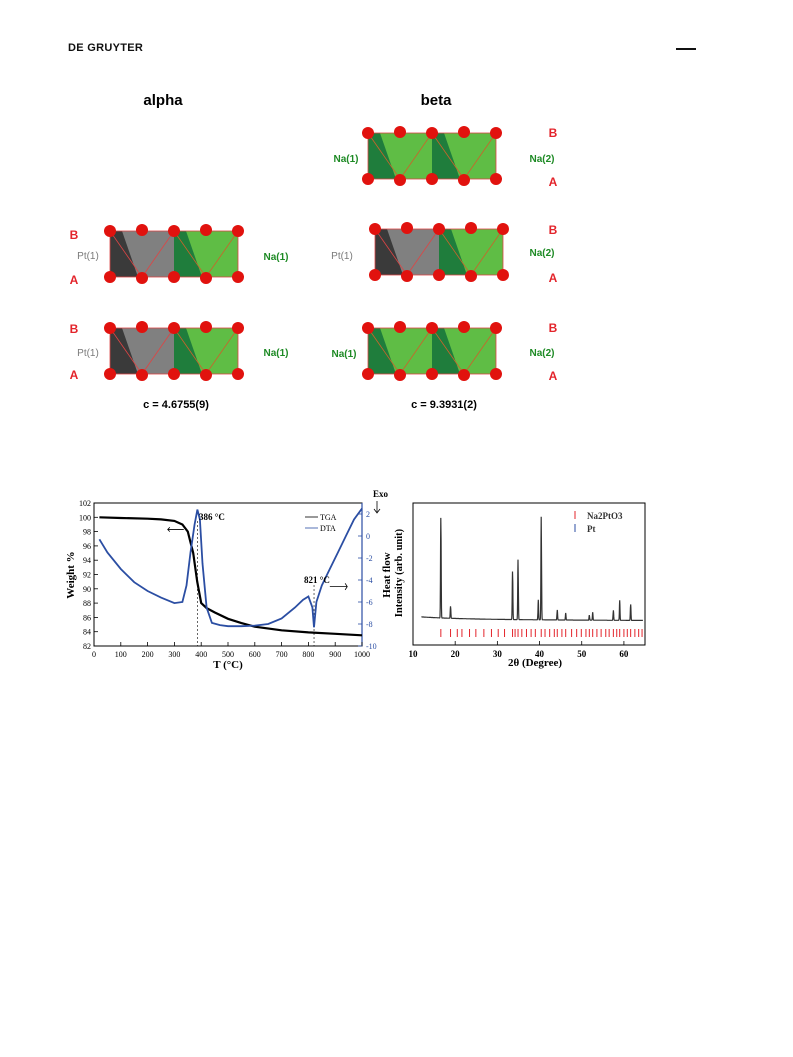 This screenshot has height=1057, width=793. I want to click on x-tick-label: 60, so click(624, 654).